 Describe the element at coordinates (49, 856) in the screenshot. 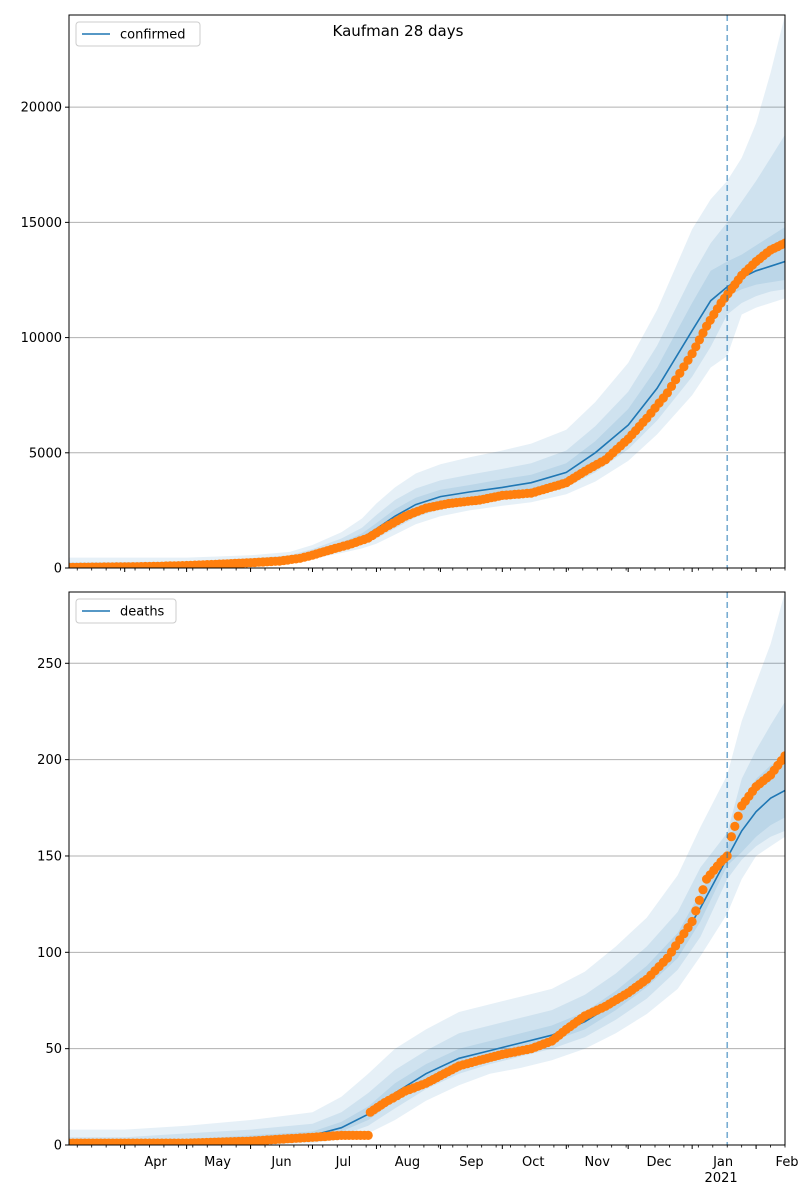

I see `y-tick-label: 150` at that location.